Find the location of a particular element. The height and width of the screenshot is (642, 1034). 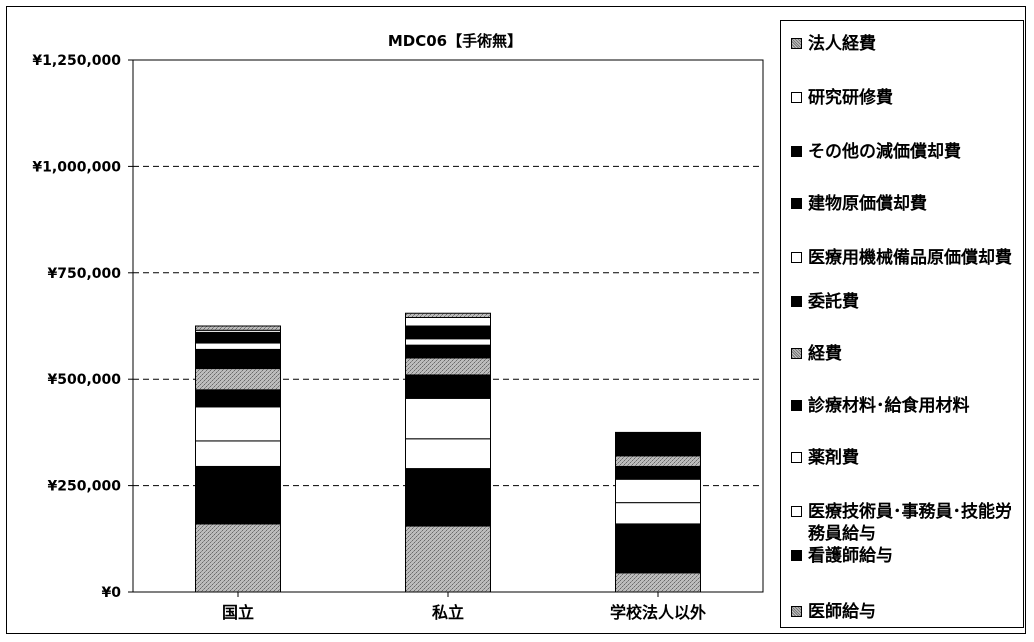

x-tick-label: 私立 is located at coordinates (448, 612).